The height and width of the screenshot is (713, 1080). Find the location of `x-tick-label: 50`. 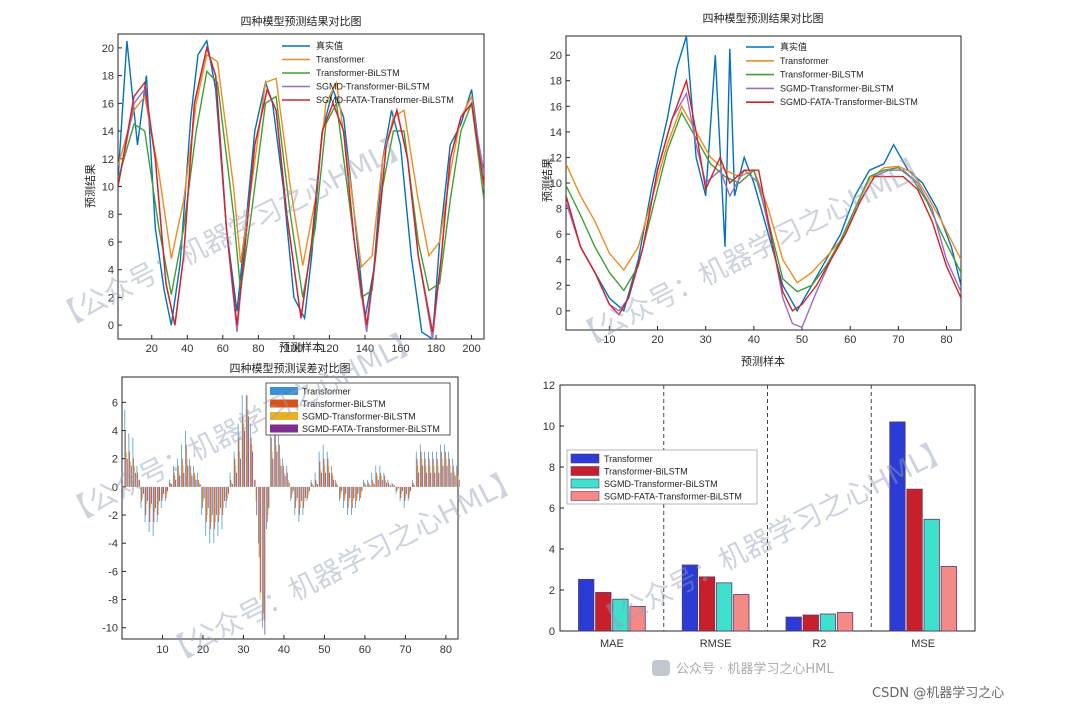

x-tick-label: 50 is located at coordinates (802, 340).